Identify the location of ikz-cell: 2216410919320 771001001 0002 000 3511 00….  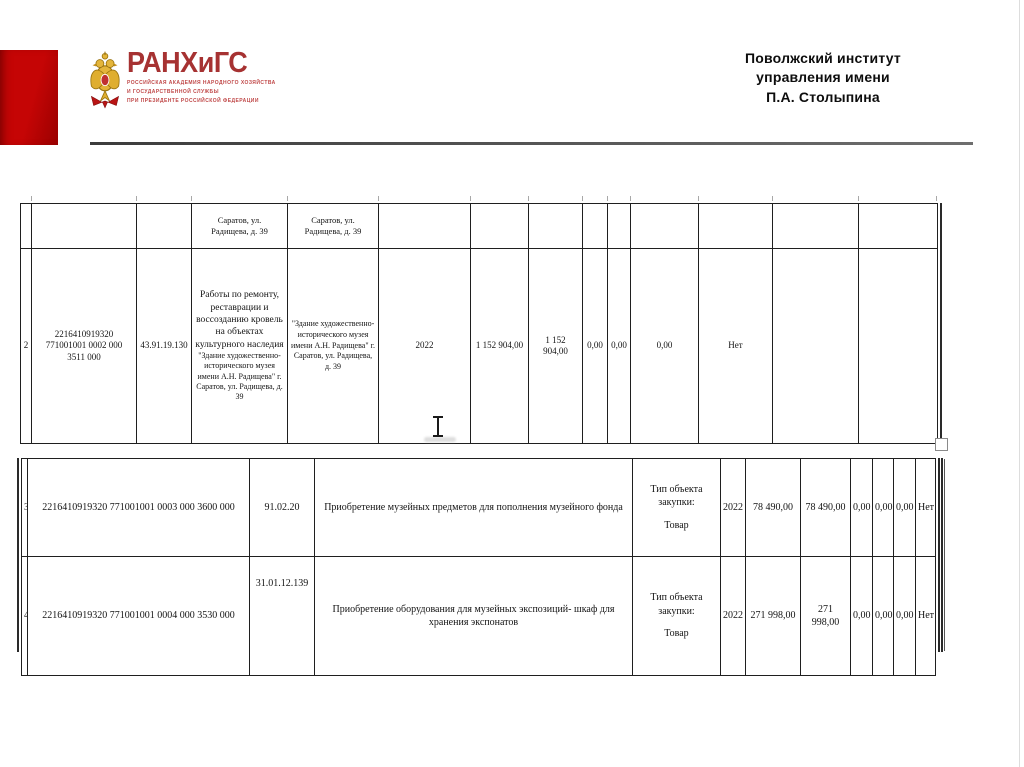
(84, 346).